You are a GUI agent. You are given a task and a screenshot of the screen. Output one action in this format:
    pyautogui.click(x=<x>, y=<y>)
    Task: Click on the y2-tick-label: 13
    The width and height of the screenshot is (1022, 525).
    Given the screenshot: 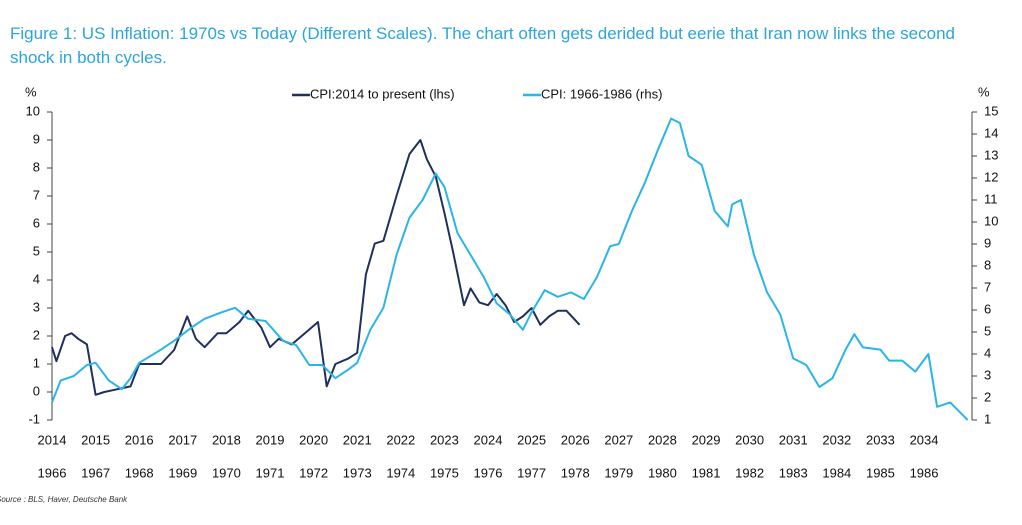 What is the action you would take?
    pyautogui.click(x=991, y=154)
    